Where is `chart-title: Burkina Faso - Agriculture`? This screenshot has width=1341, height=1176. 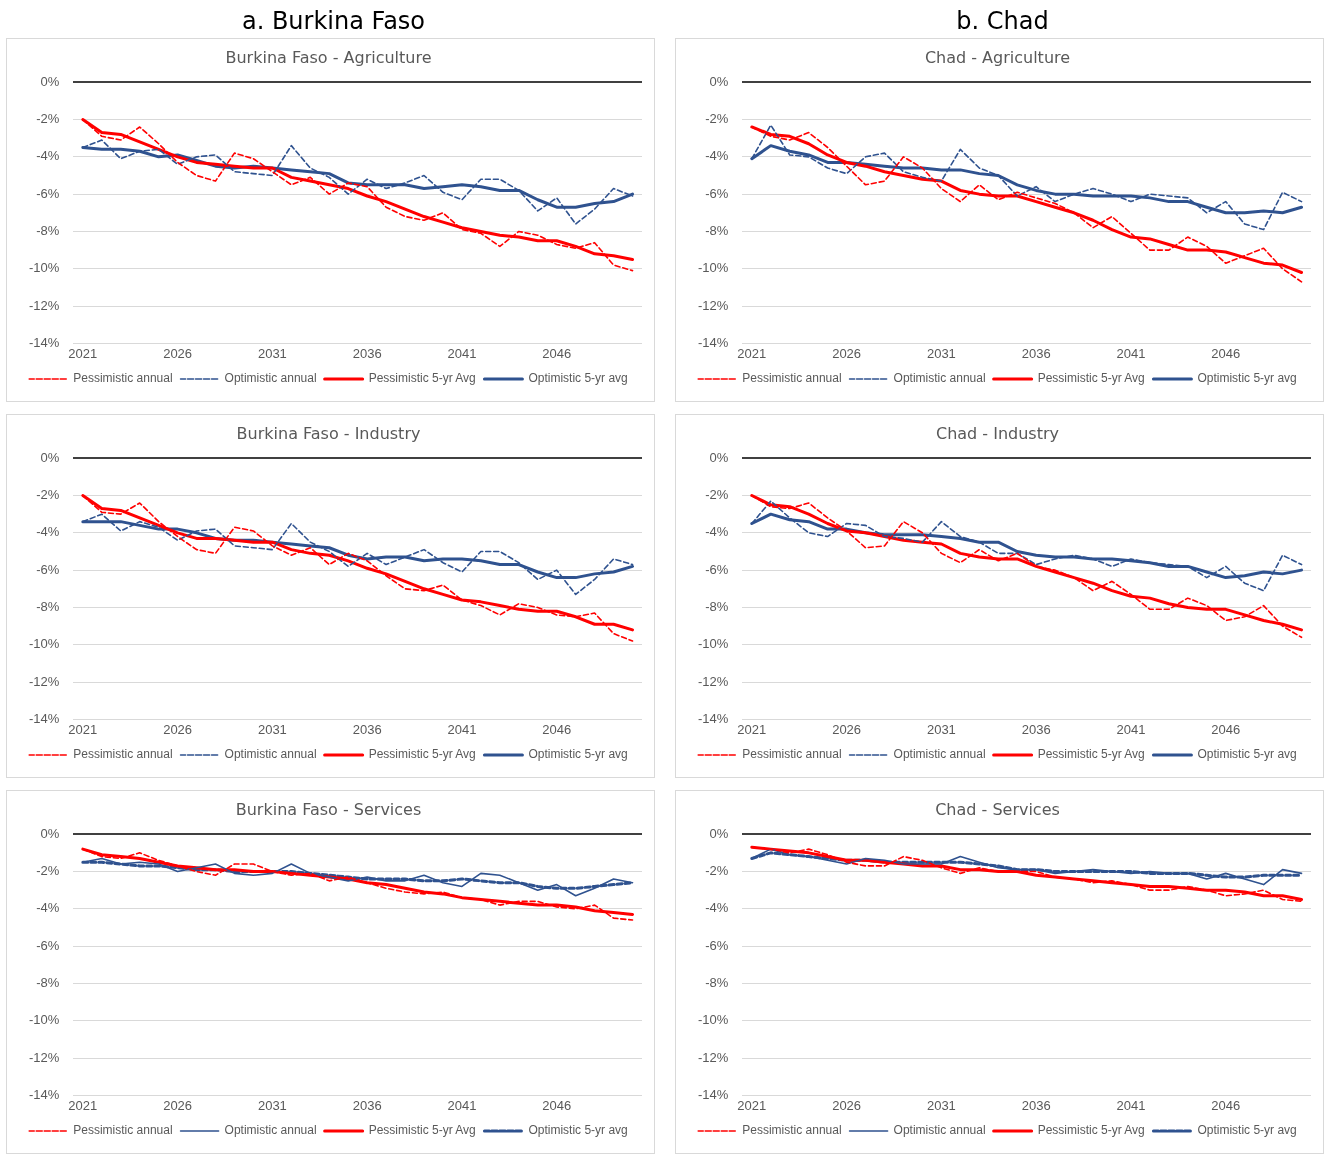 chart-title: Burkina Faso - Agriculture is located at coordinates (328, 57).